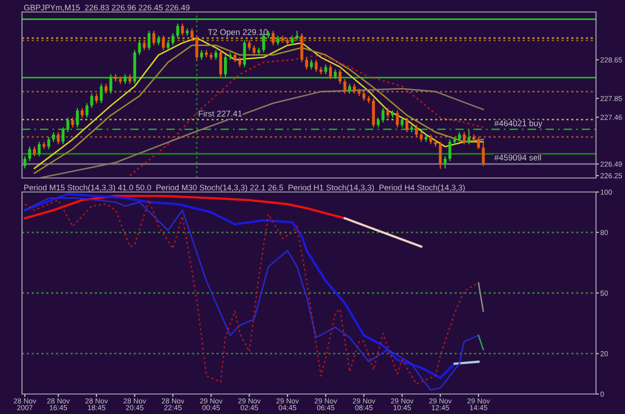  What do you see at coordinates (244, 188) in the screenshot?
I see `chart-title: Period M15 Stoch(14,3,3) 41.0 50.0 Period M30 Stoch(14,3,3) 22.1 26.5 Period H1 Stoch(14,3,3) Period H4 Stoch(14,3,3)` at bounding box center [244, 188].